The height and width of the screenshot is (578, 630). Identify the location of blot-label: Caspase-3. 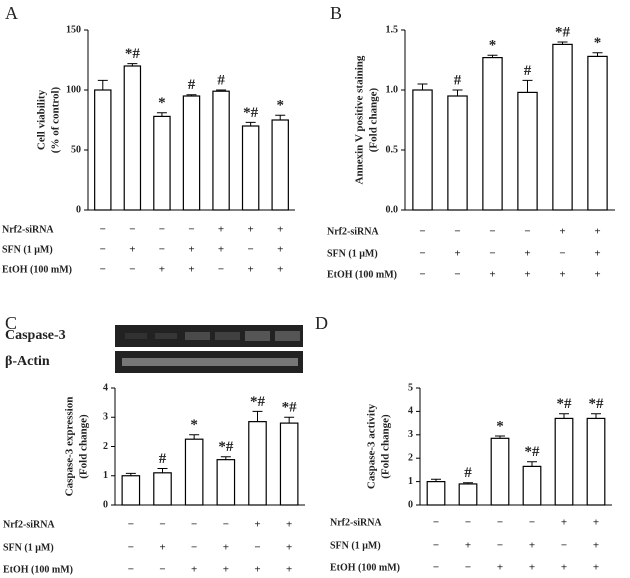
(35, 335).